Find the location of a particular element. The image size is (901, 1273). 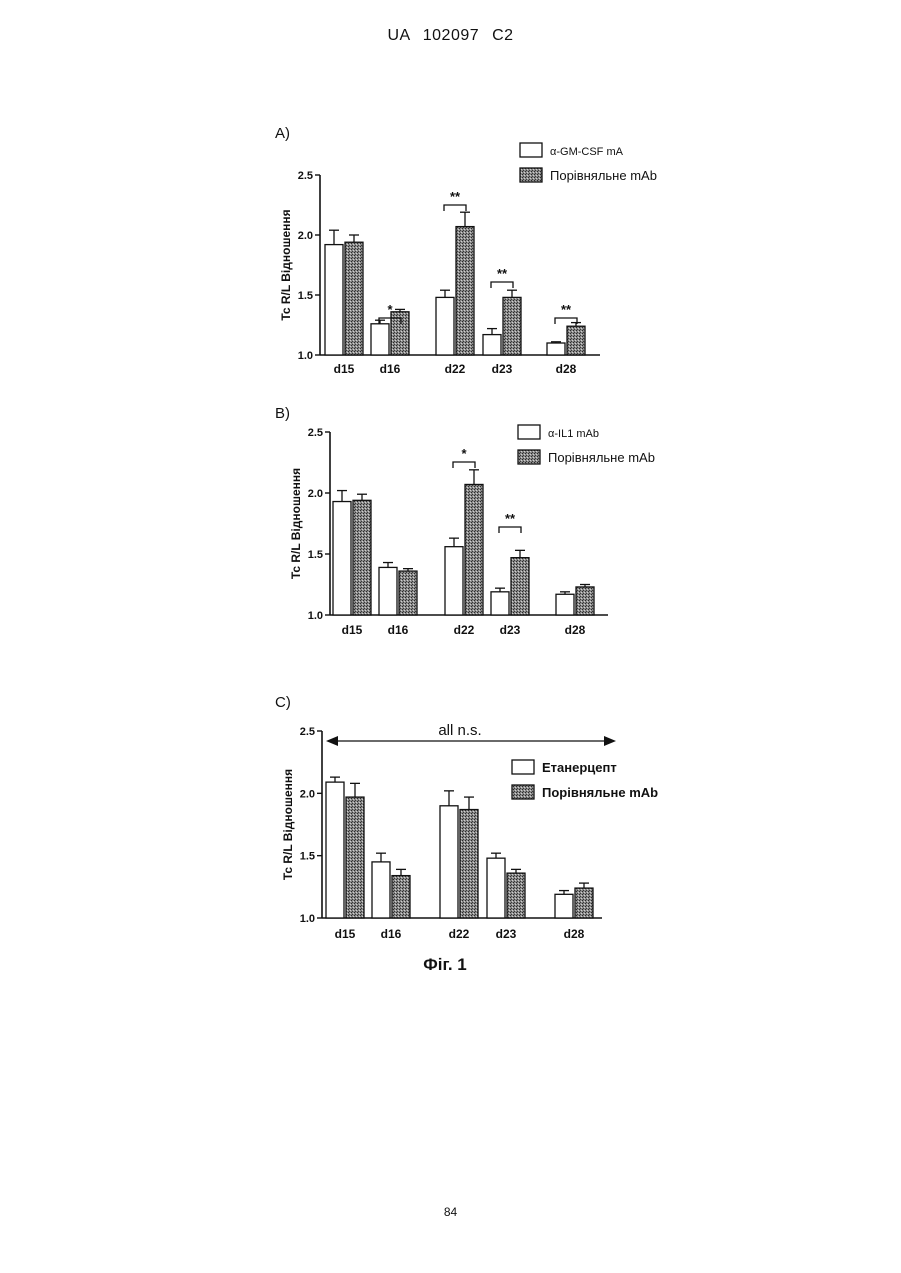

legend-label: α-GM-CSF mA is located at coordinates (587, 152).